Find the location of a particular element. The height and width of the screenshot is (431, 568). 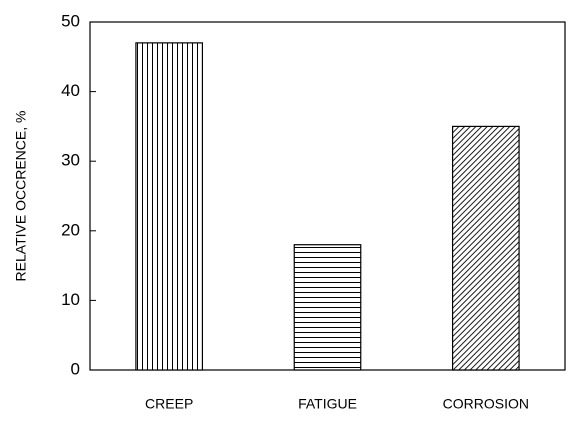

x-tick-label: CREEP is located at coordinates (169, 404).